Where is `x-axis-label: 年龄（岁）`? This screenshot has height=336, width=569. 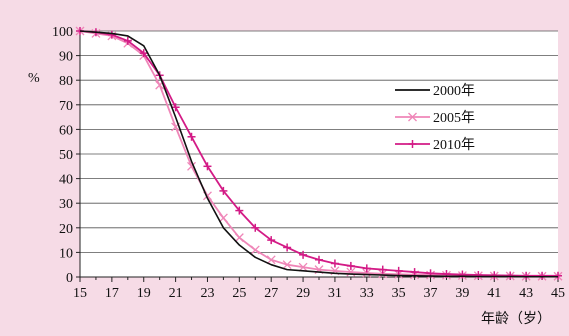 x-axis-label: 年龄（岁） is located at coordinates (516, 319).